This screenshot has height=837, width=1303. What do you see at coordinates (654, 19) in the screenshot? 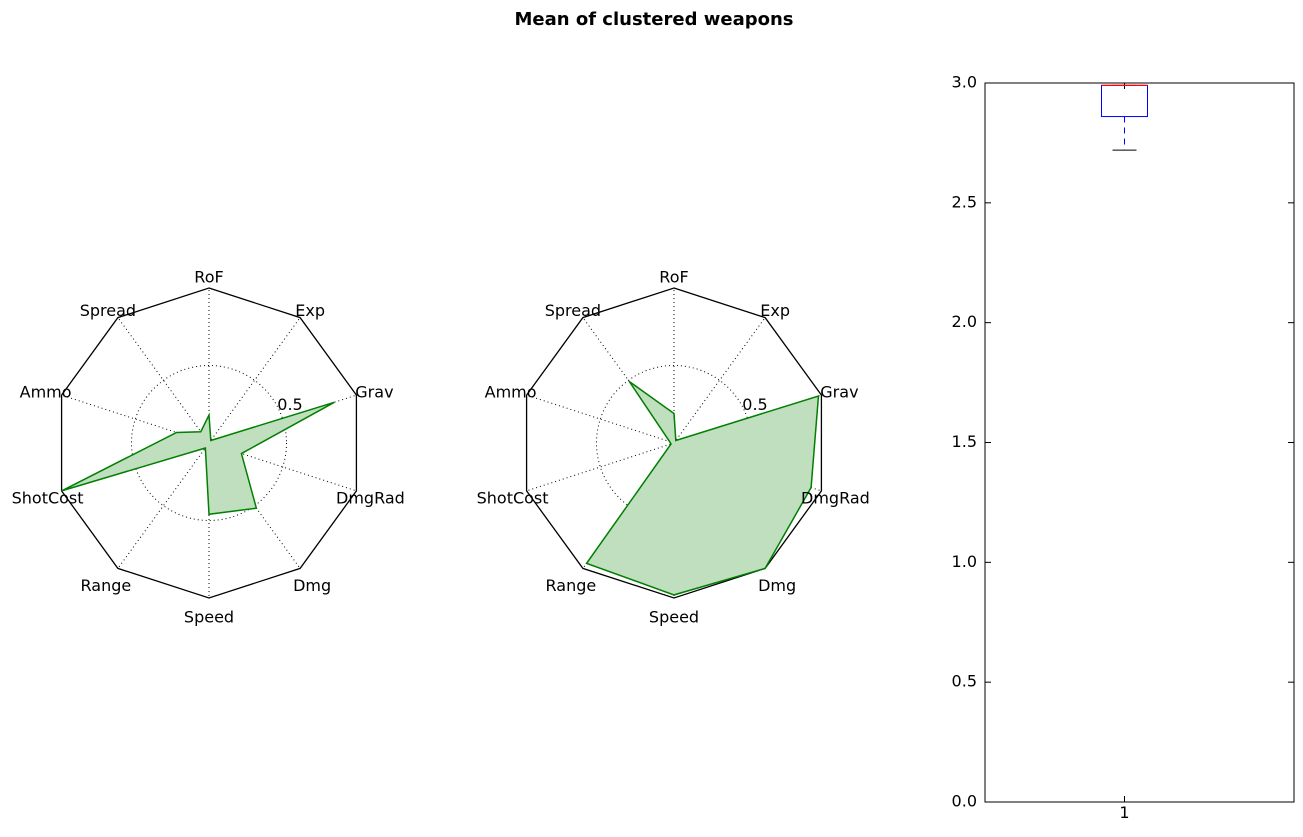
I see `figure-title: Mean of clustered weapons` at bounding box center [654, 19].